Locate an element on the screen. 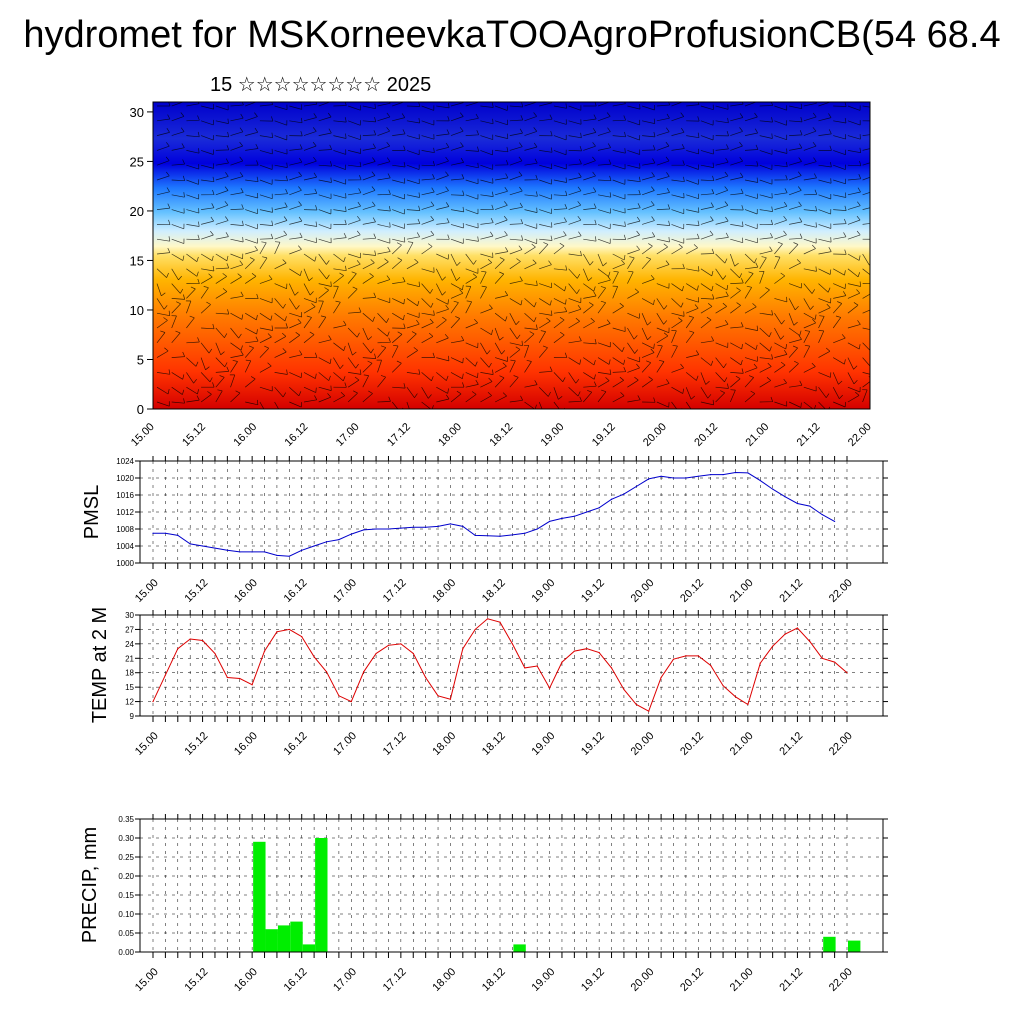  axis-title: TEMP at 2 M is located at coordinates (100, 665).